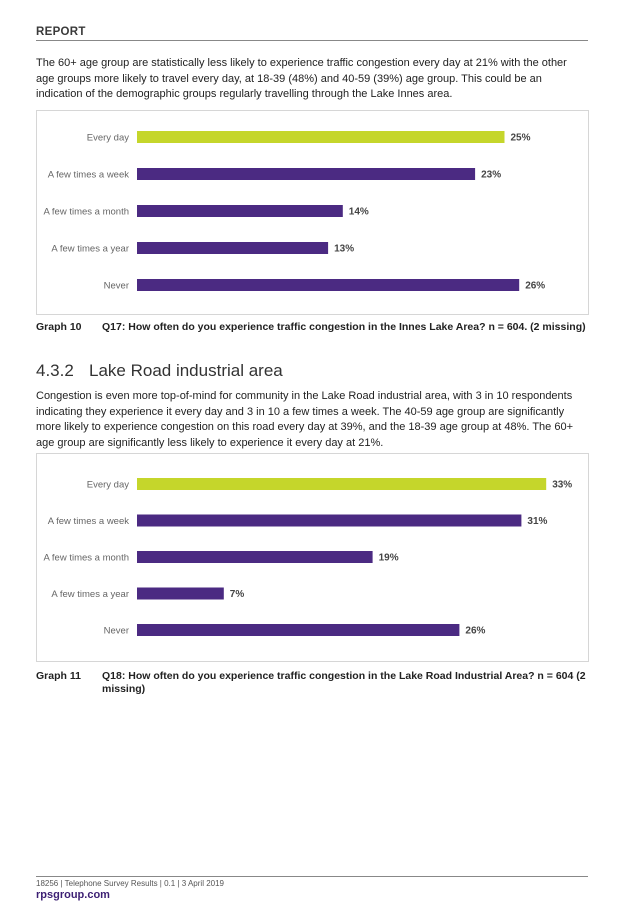  What do you see at coordinates (58, 676) in the screenshot?
I see `graph-11-number: Graph 11` at bounding box center [58, 676].